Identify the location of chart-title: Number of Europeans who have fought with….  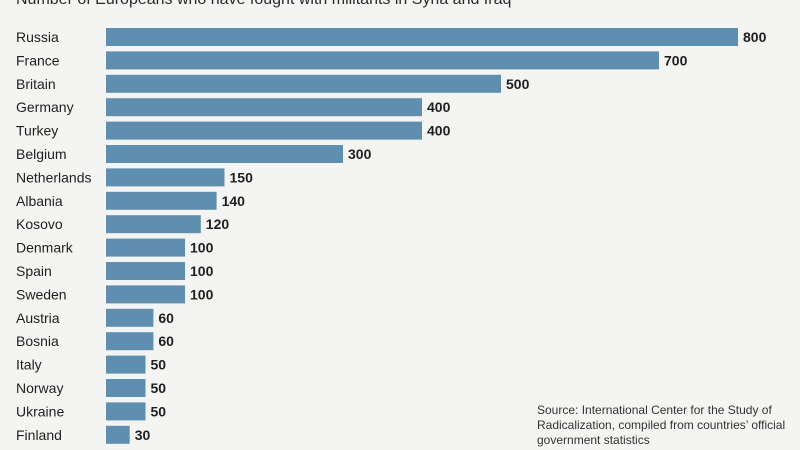
(263, 4).